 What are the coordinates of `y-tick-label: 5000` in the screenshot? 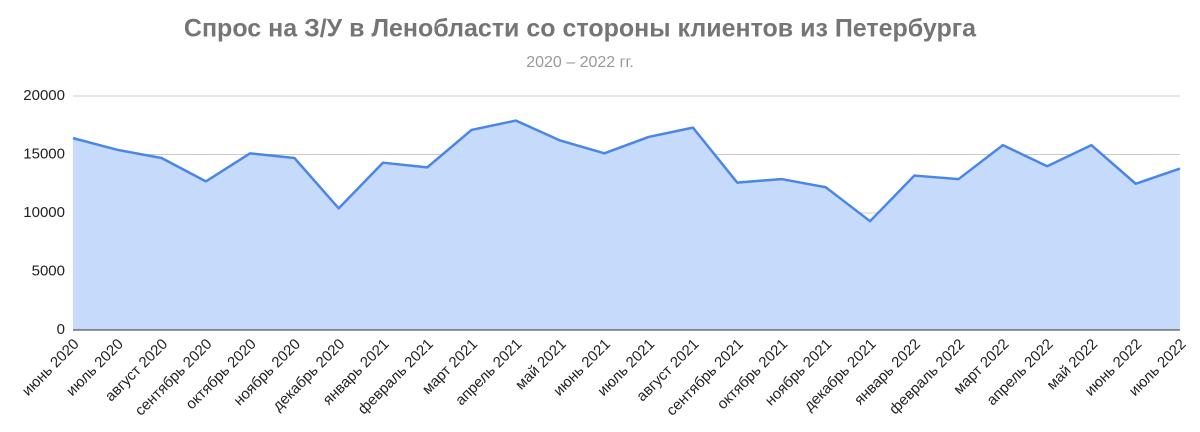 It's located at (48, 270).